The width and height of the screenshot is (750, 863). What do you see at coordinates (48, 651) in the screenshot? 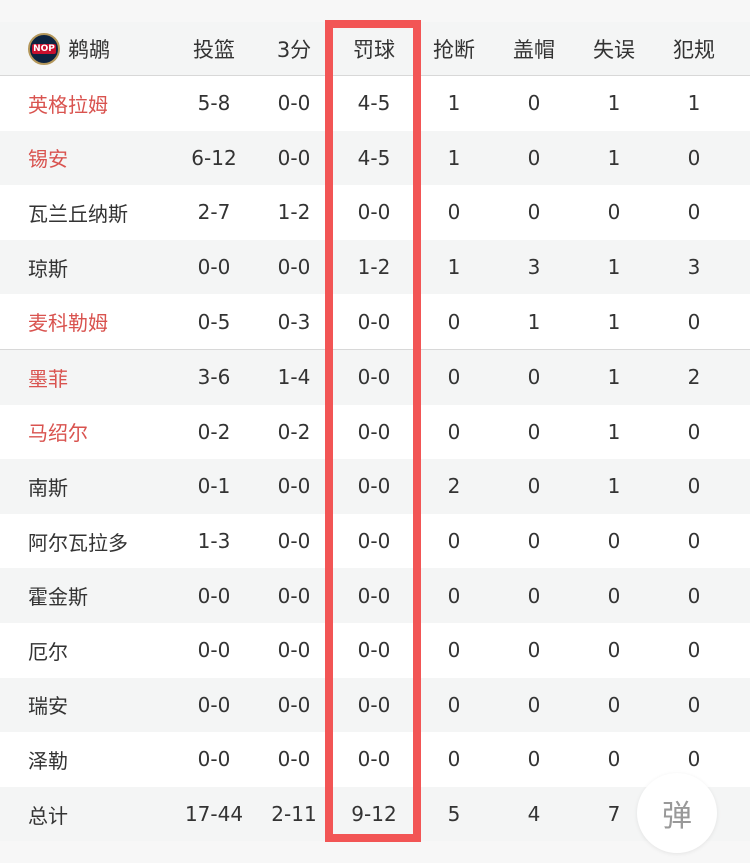
I see `player-name: 厄尔` at bounding box center [48, 651].